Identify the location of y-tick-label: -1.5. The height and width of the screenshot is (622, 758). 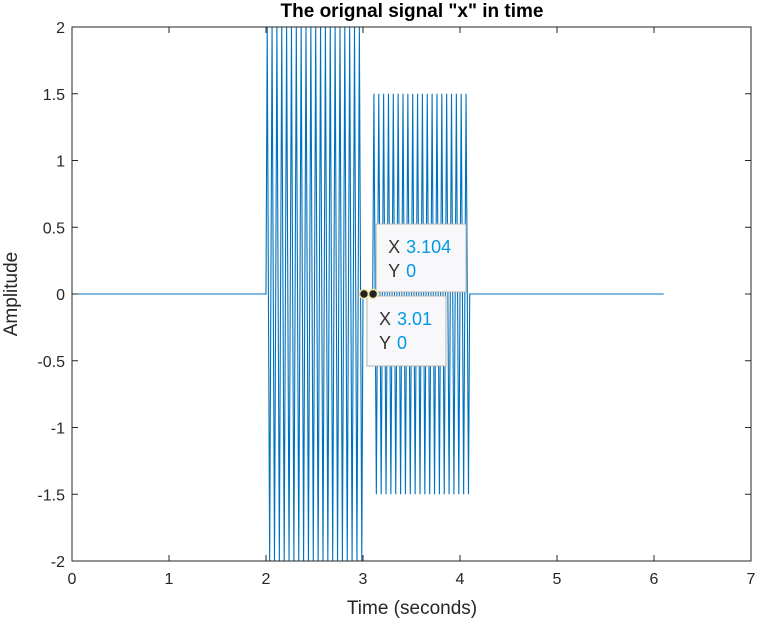
(51, 495).